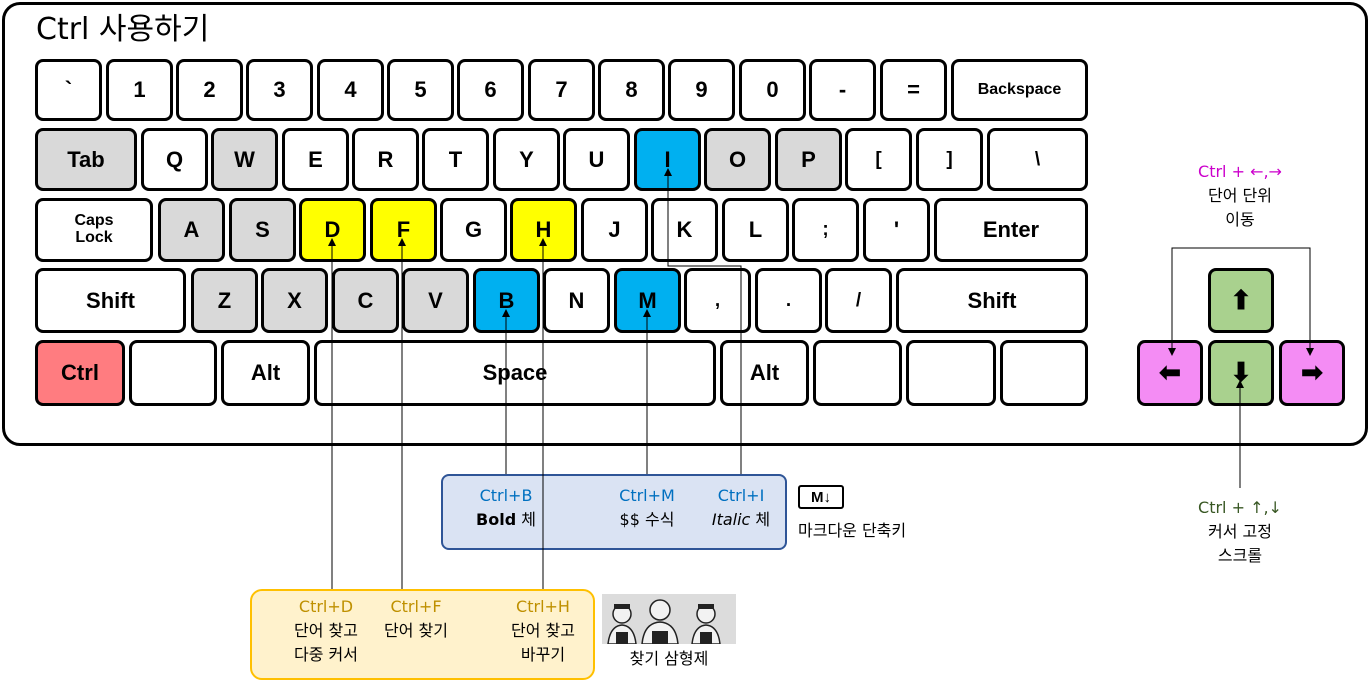 The image size is (1372, 685). I want to click on markdown-icon: M↓, so click(821, 497).